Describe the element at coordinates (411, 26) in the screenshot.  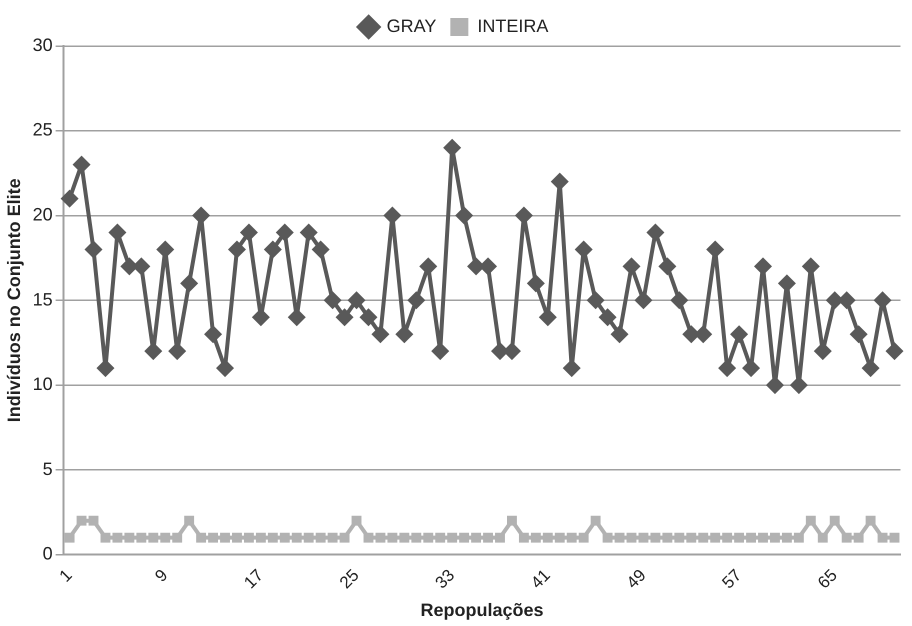
I see `legend-label: GRAY` at that location.